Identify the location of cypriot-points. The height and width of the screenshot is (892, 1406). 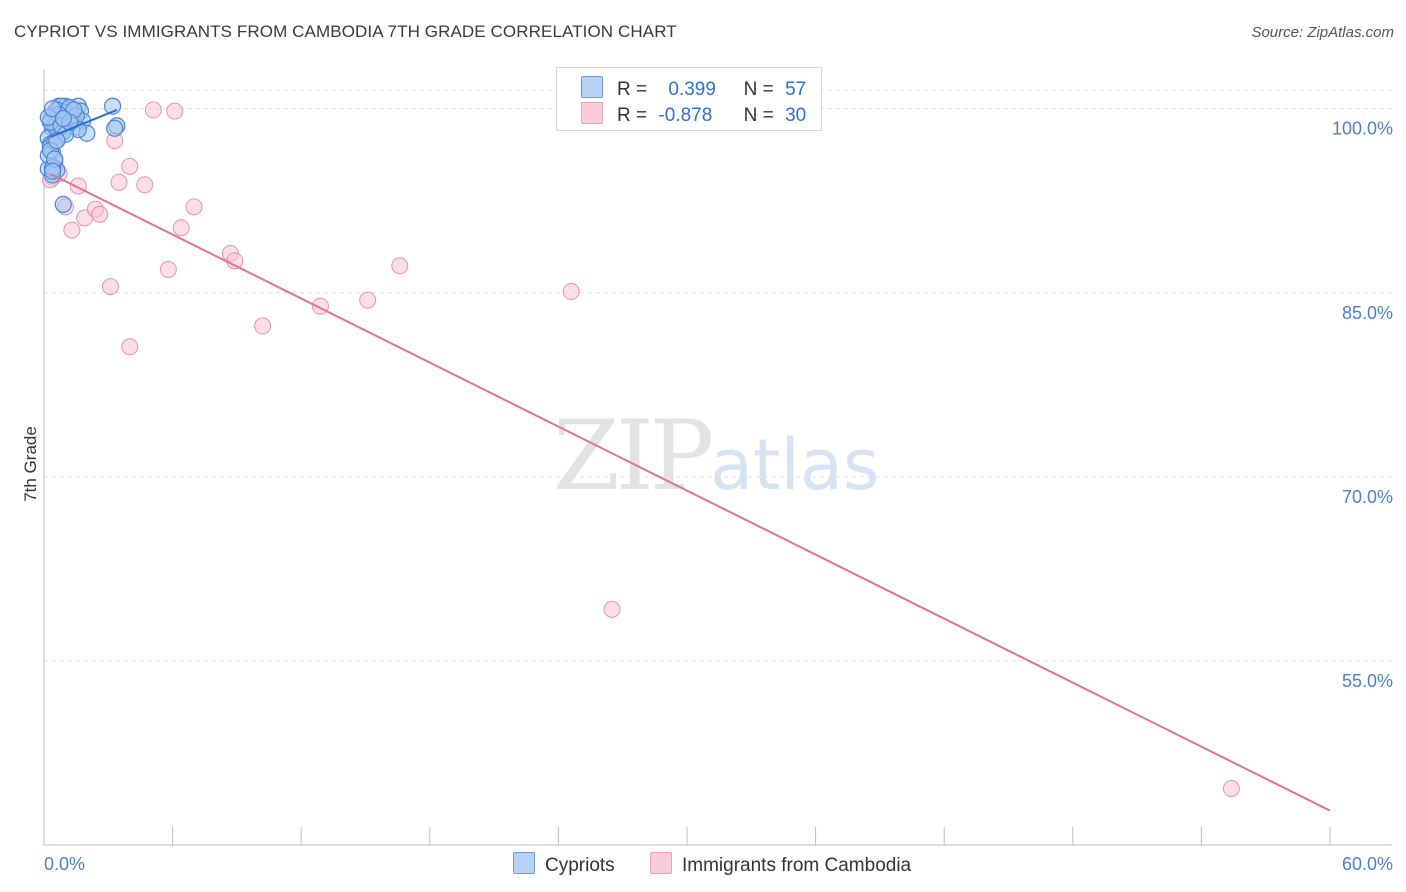
(82, 155).